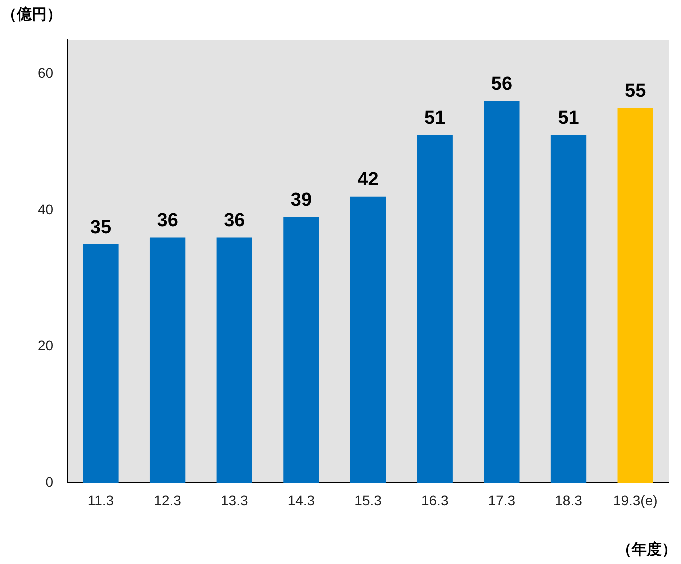 This screenshot has height=564, width=681. I want to click on x-tick-label: 19.3(e), so click(635, 500).